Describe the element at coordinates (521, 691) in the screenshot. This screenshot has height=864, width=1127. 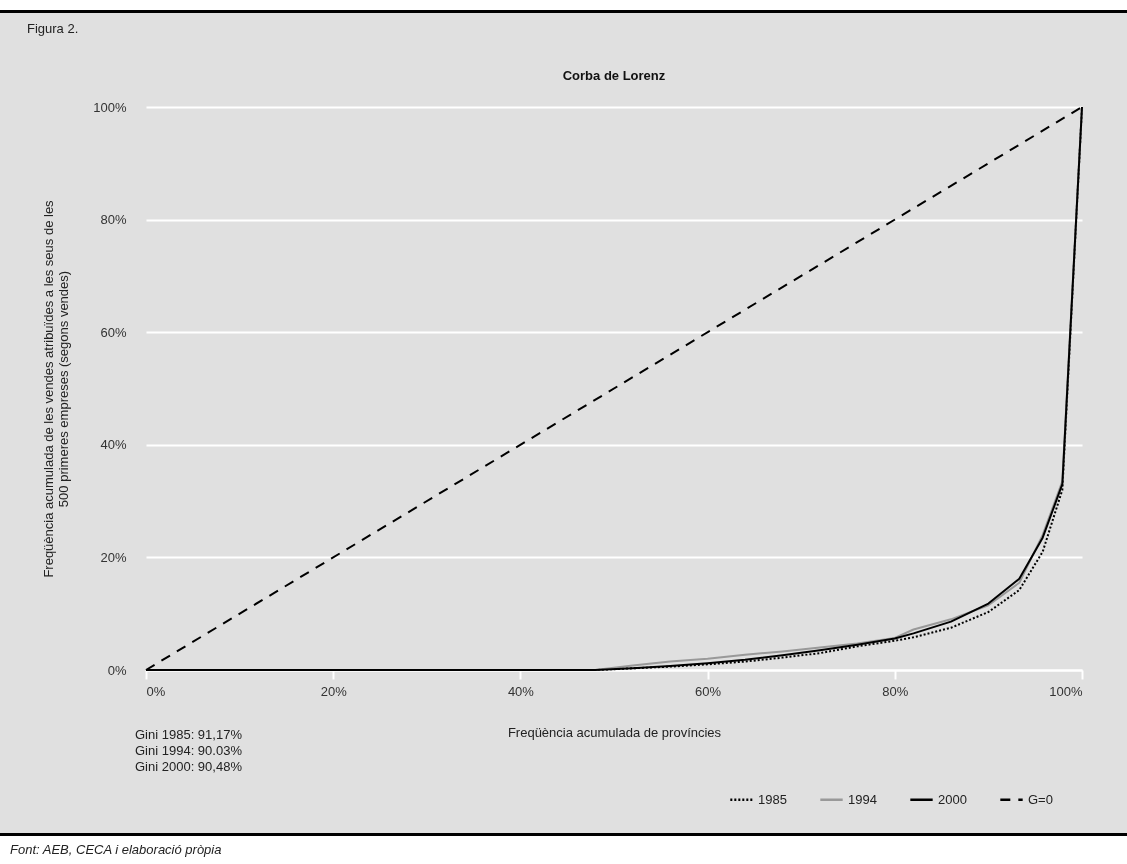
I see `x-tick-label: 40%` at that location.